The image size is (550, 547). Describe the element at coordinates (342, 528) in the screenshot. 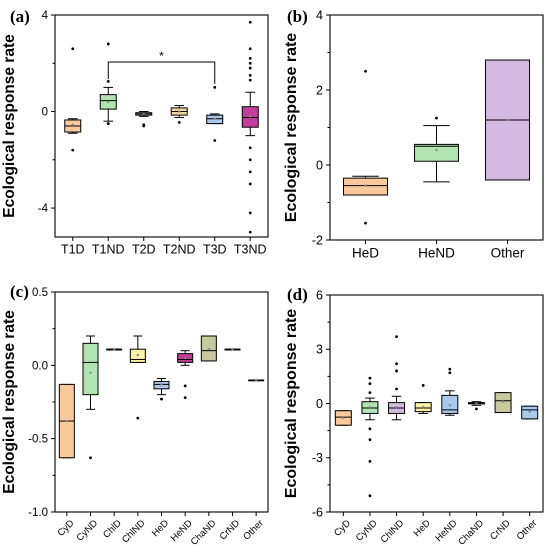

I see `x-tick-label: CyD` at that location.